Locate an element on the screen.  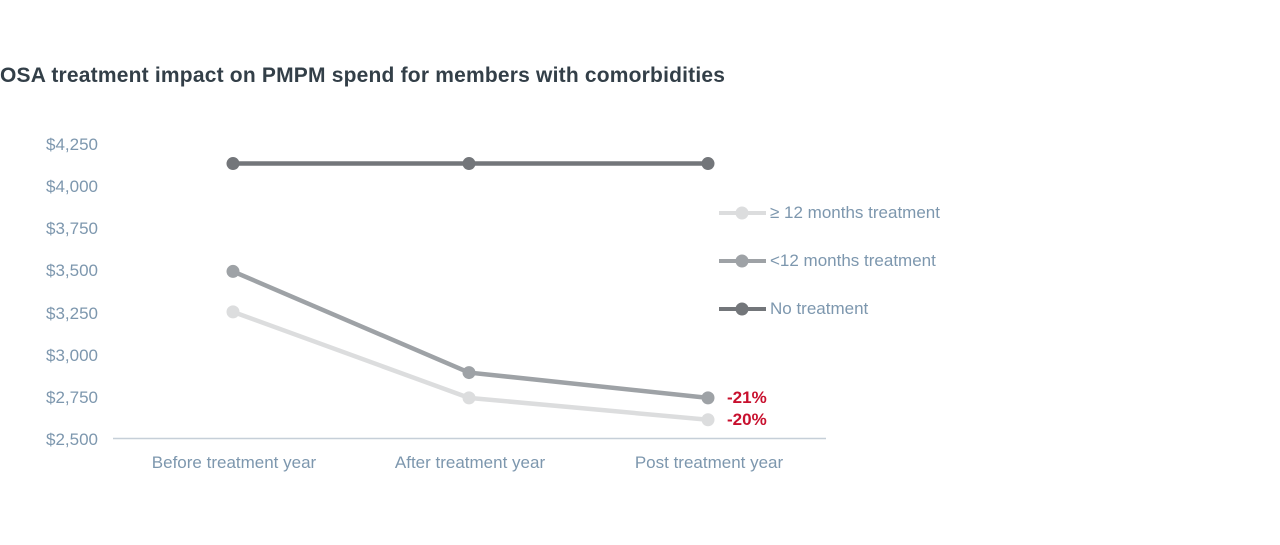
y-axis-tick: $3,000 is located at coordinates (72, 355).